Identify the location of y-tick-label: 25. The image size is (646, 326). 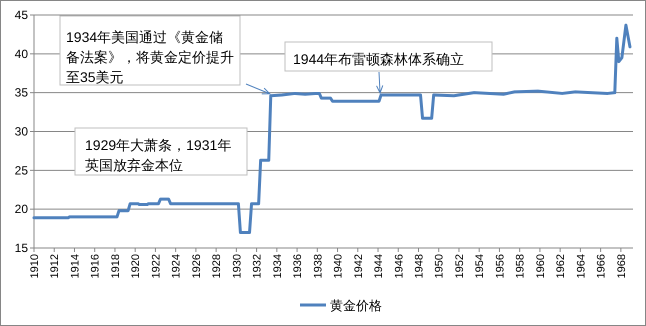
(21, 170).